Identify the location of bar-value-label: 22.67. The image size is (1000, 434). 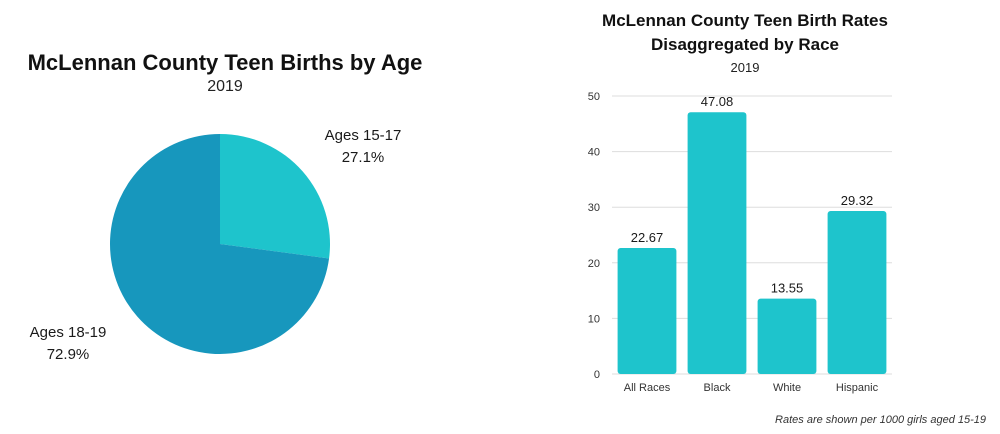
(647, 237).